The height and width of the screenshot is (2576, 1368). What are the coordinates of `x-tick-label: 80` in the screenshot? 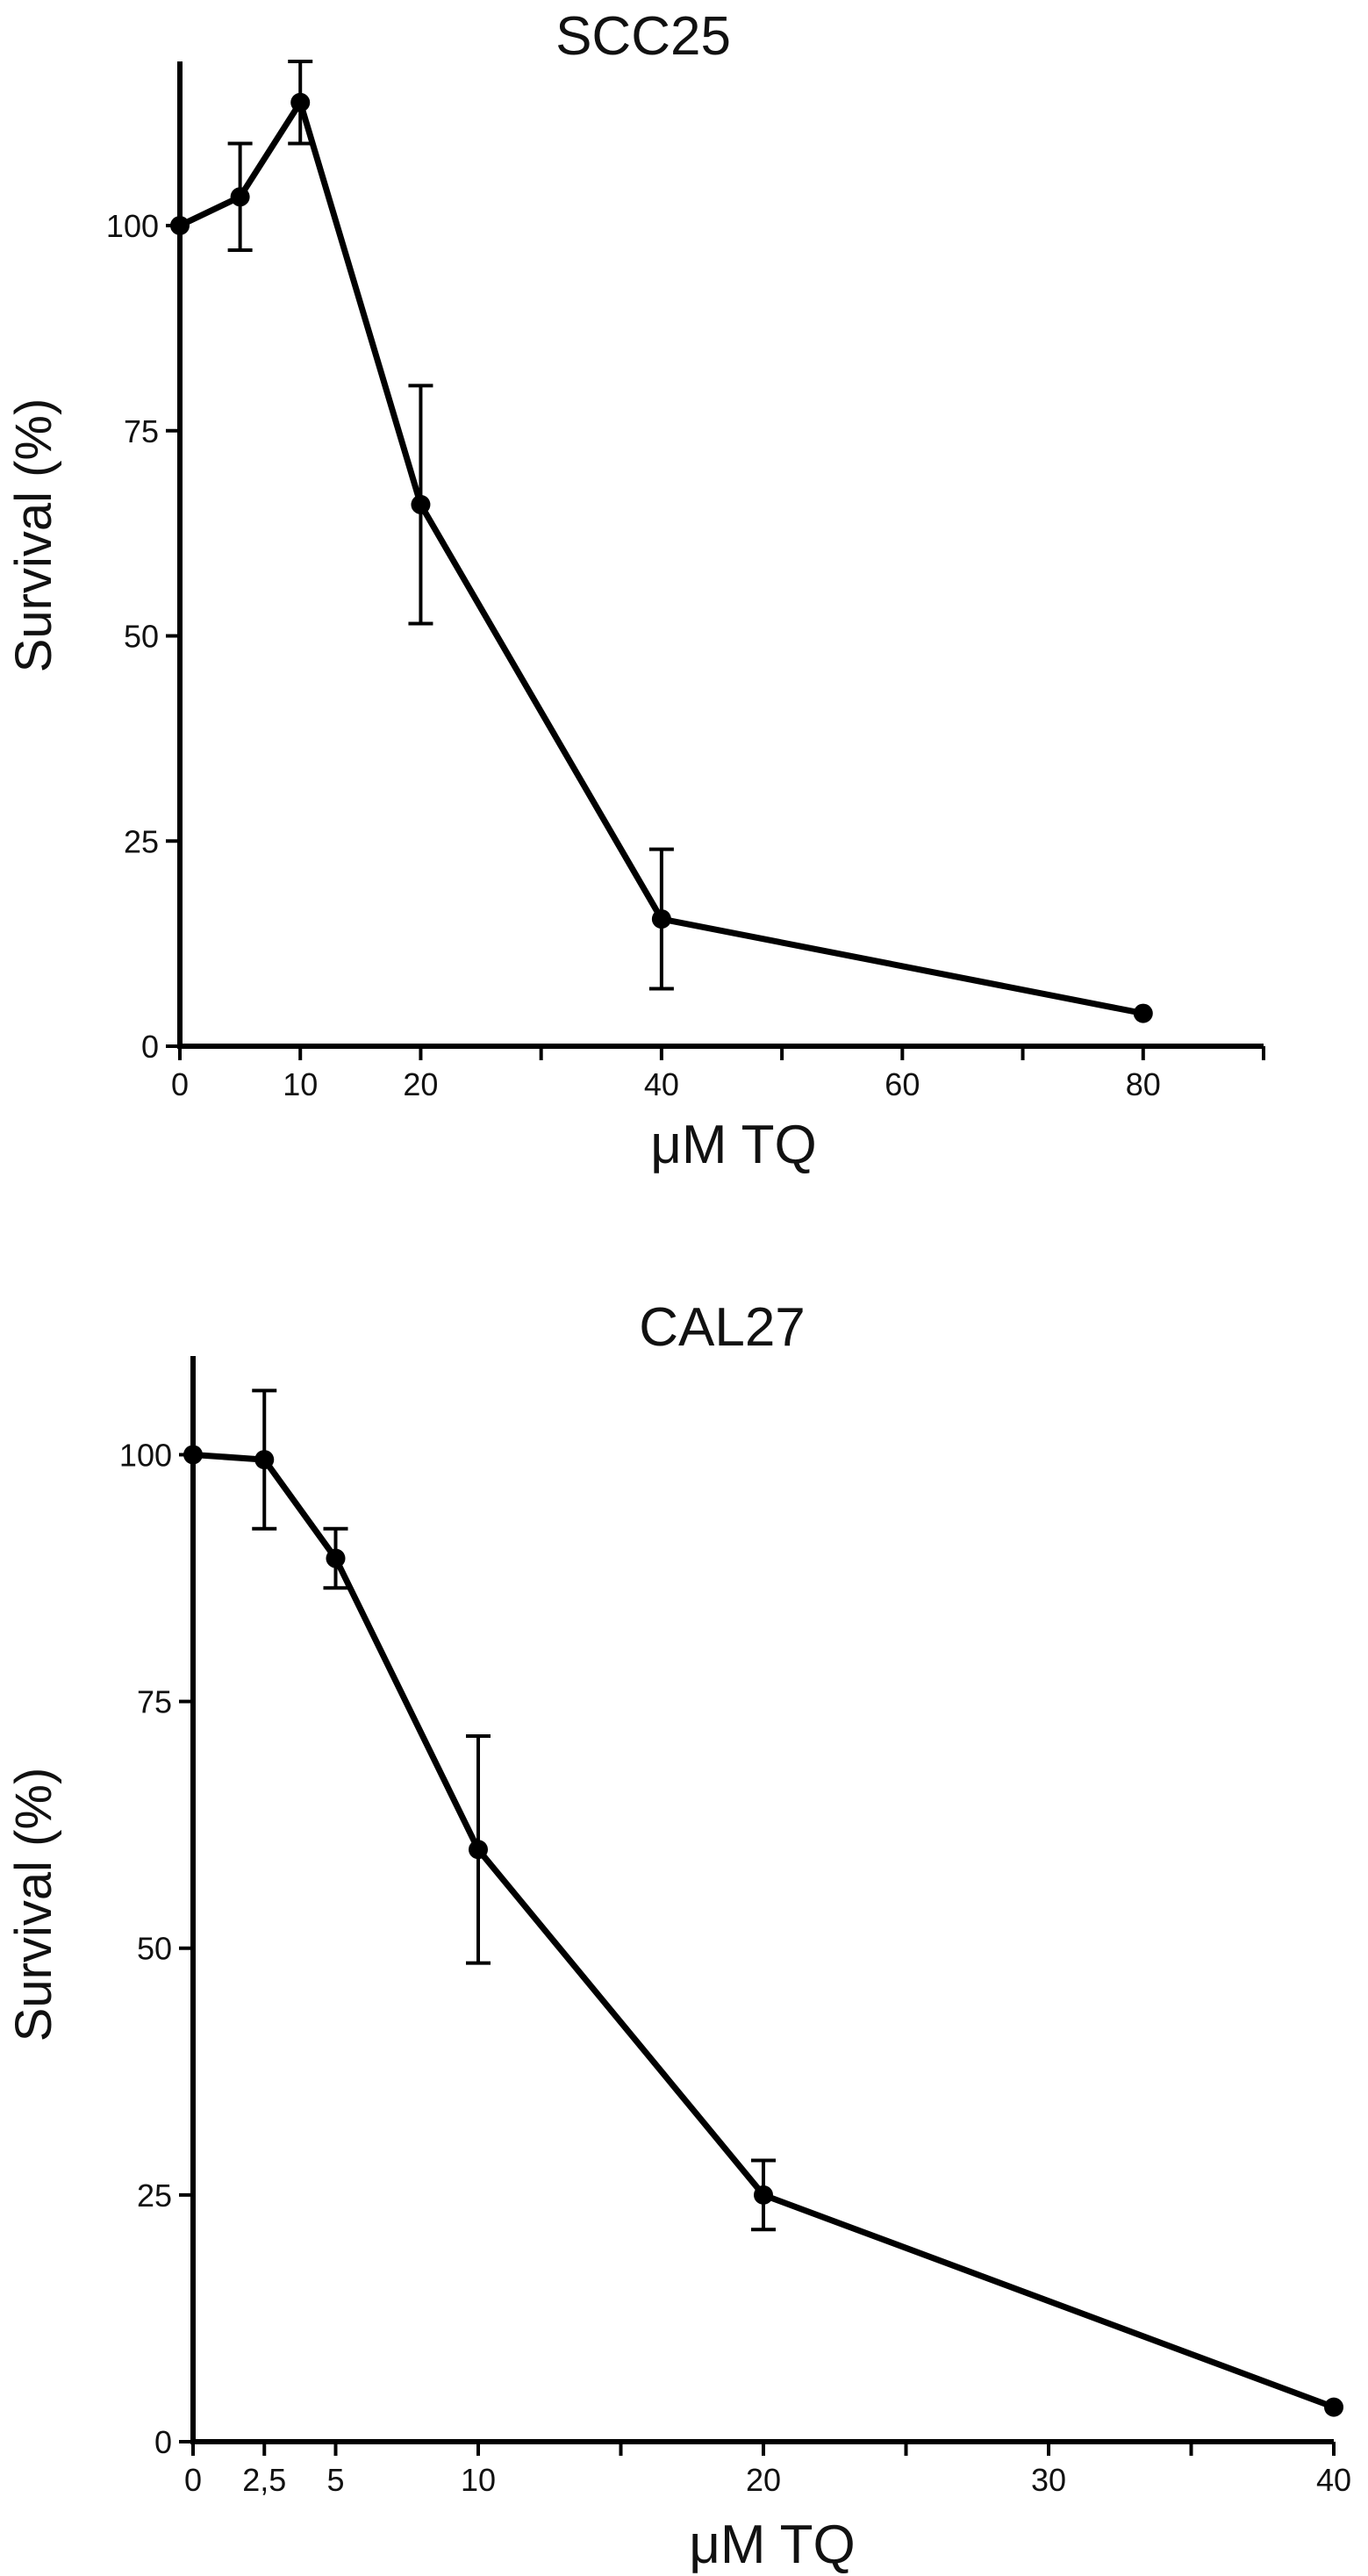 It's located at (1143, 1084).